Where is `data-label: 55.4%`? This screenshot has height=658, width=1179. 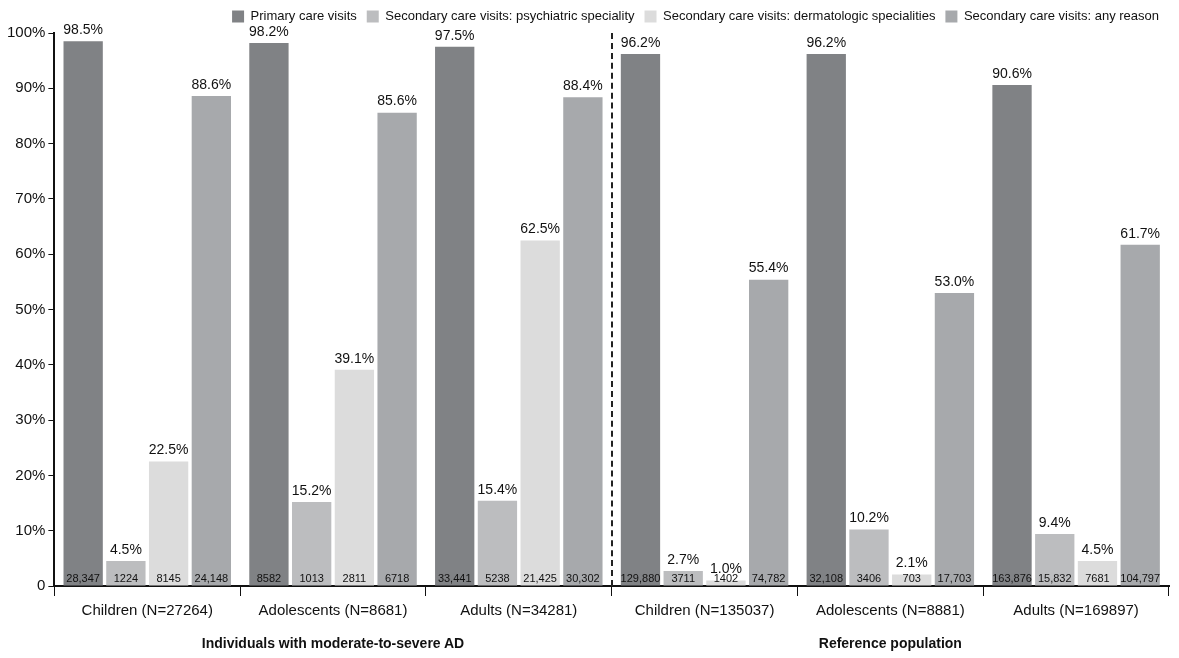
data-label: 55.4% is located at coordinates (768, 267).